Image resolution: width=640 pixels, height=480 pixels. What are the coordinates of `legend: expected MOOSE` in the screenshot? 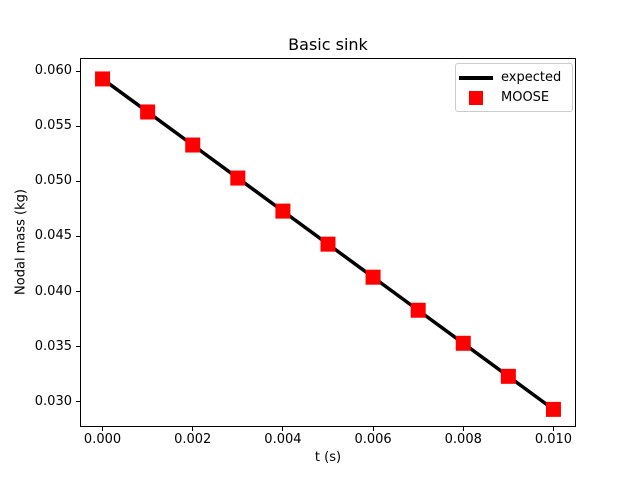 It's located at (514, 87).